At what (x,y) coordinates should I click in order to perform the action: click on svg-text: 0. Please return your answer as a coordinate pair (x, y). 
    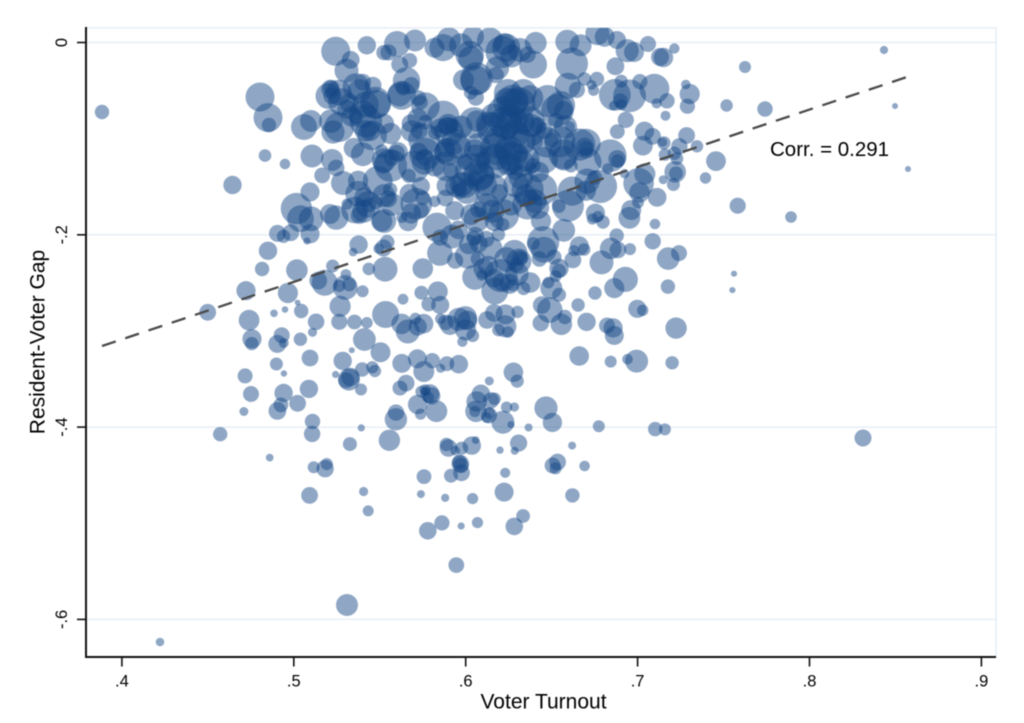
    Looking at the image, I should click on (62, 42).